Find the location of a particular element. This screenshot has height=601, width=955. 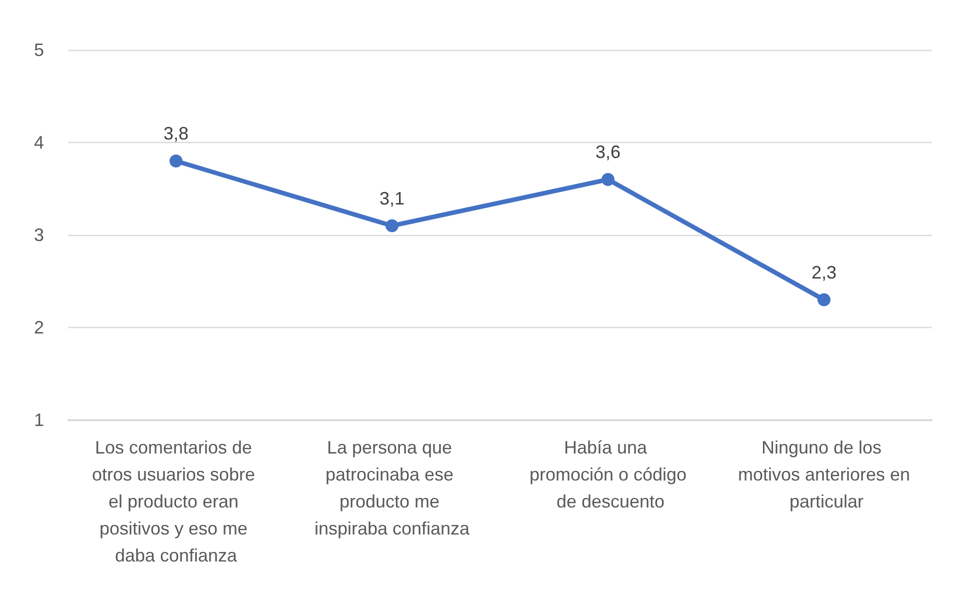

data-label: 2,3 is located at coordinates (824, 272).